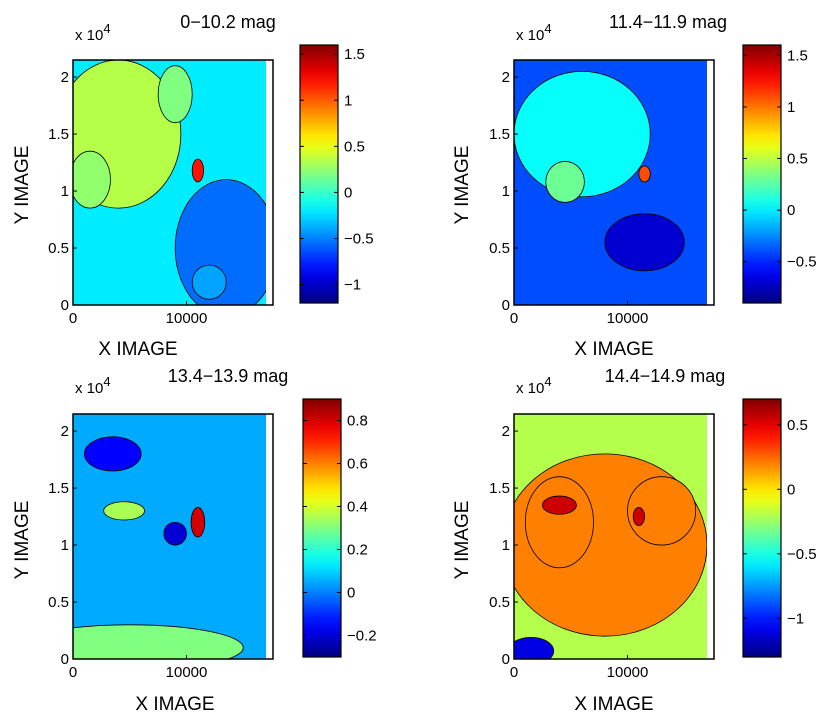 Image resolution: width=830 pixels, height=721 pixels. Describe the element at coordinates (228, 22) in the screenshot. I see `panel-title: 0−10.2 mag` at that location.